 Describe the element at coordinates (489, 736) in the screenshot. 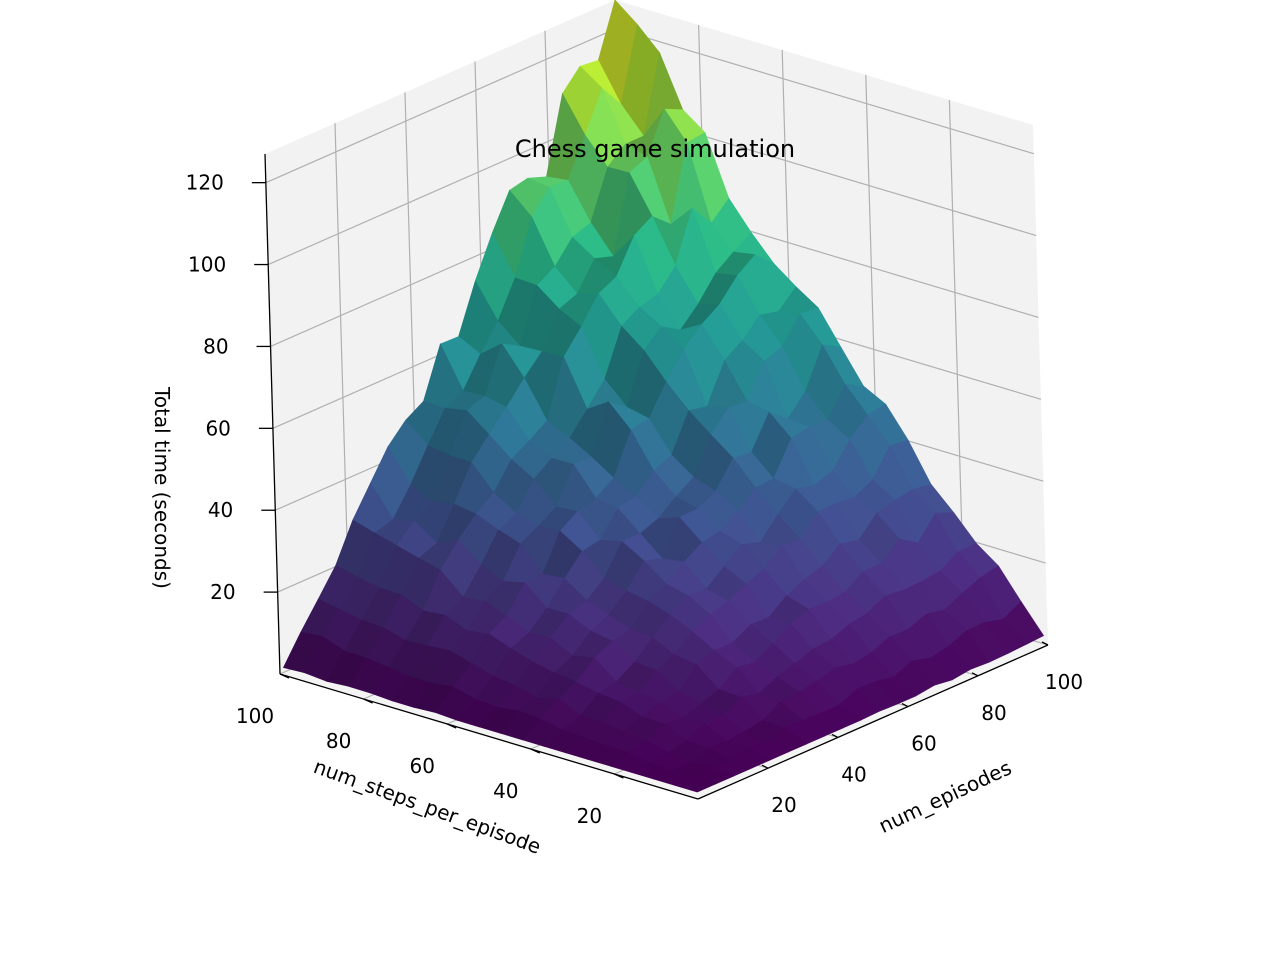

I see `y-axis-line` at that location.